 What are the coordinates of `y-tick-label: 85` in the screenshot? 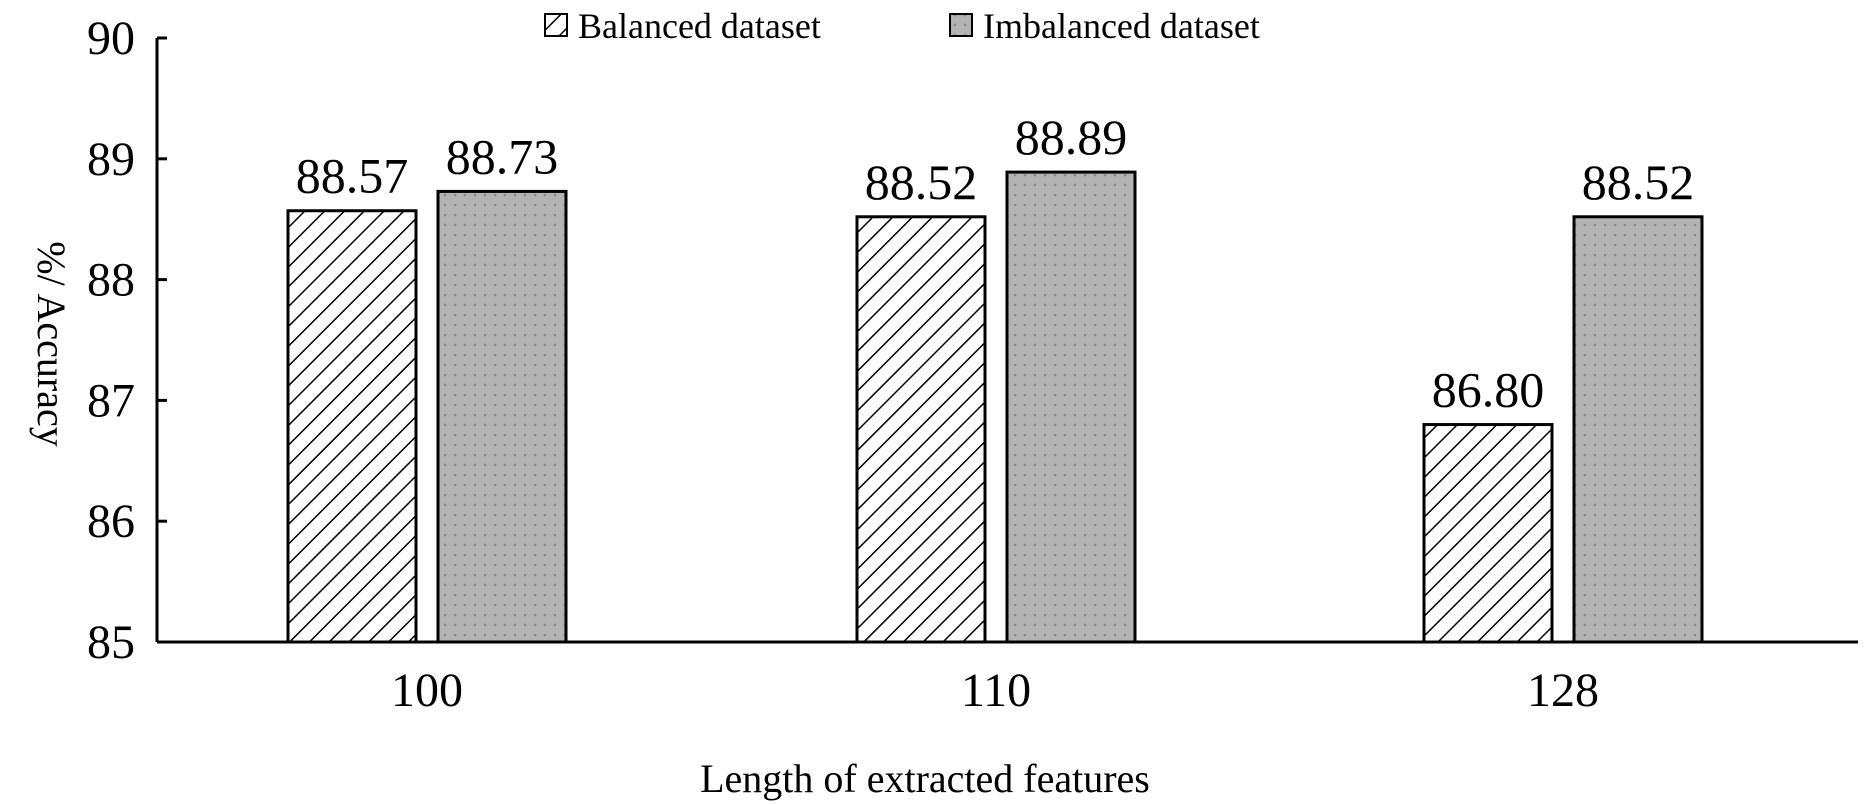 It's located at (111, 642).